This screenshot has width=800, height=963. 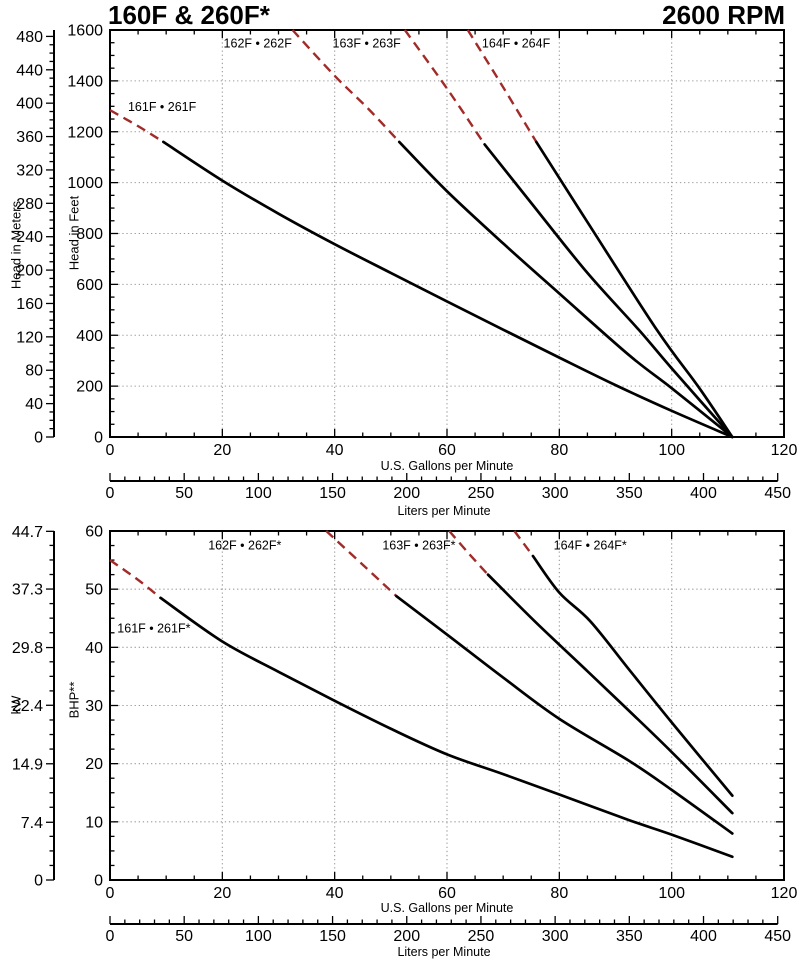 What do you see at coordinates (85, 183) in the screenshot?
I see `svg-text: 1000` at bounding box center [85, 183].